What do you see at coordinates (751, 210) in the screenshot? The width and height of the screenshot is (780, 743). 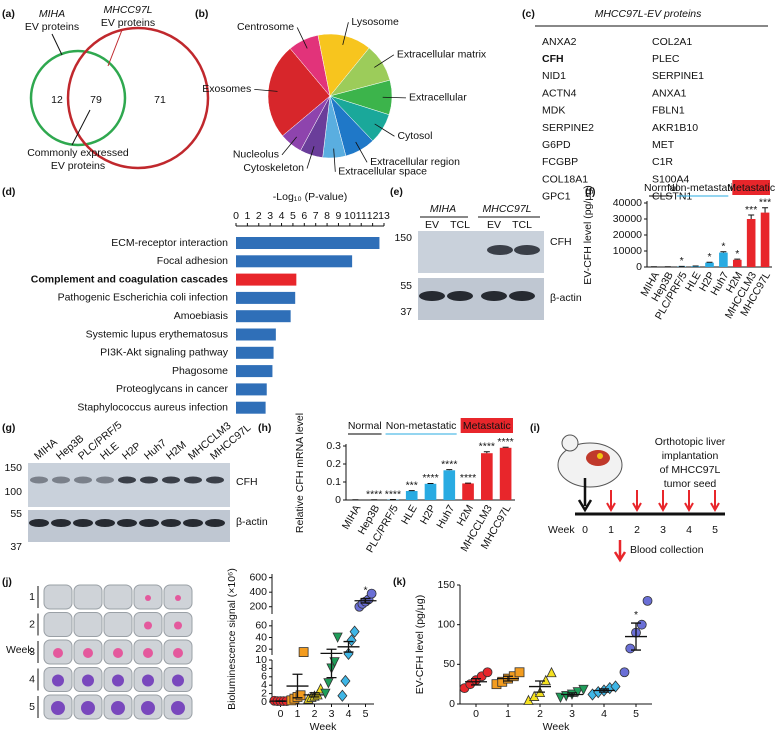 I see `significance: ***` at bounding box center [751, 210].